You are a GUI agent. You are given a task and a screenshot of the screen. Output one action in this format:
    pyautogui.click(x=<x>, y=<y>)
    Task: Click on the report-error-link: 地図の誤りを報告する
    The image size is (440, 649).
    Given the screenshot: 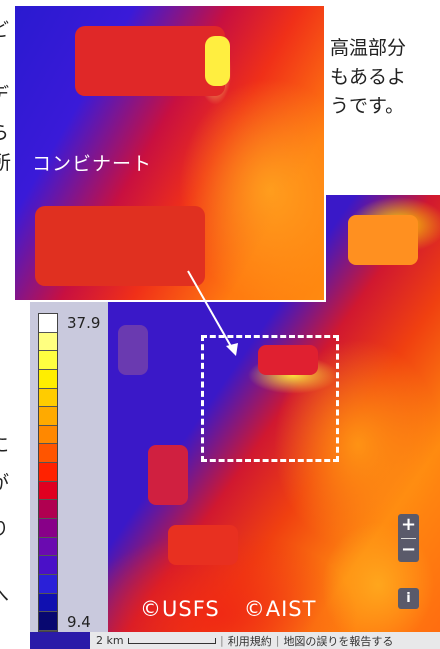 What is the action you would take?
    pyautogui.click(x=338, y=641)
    